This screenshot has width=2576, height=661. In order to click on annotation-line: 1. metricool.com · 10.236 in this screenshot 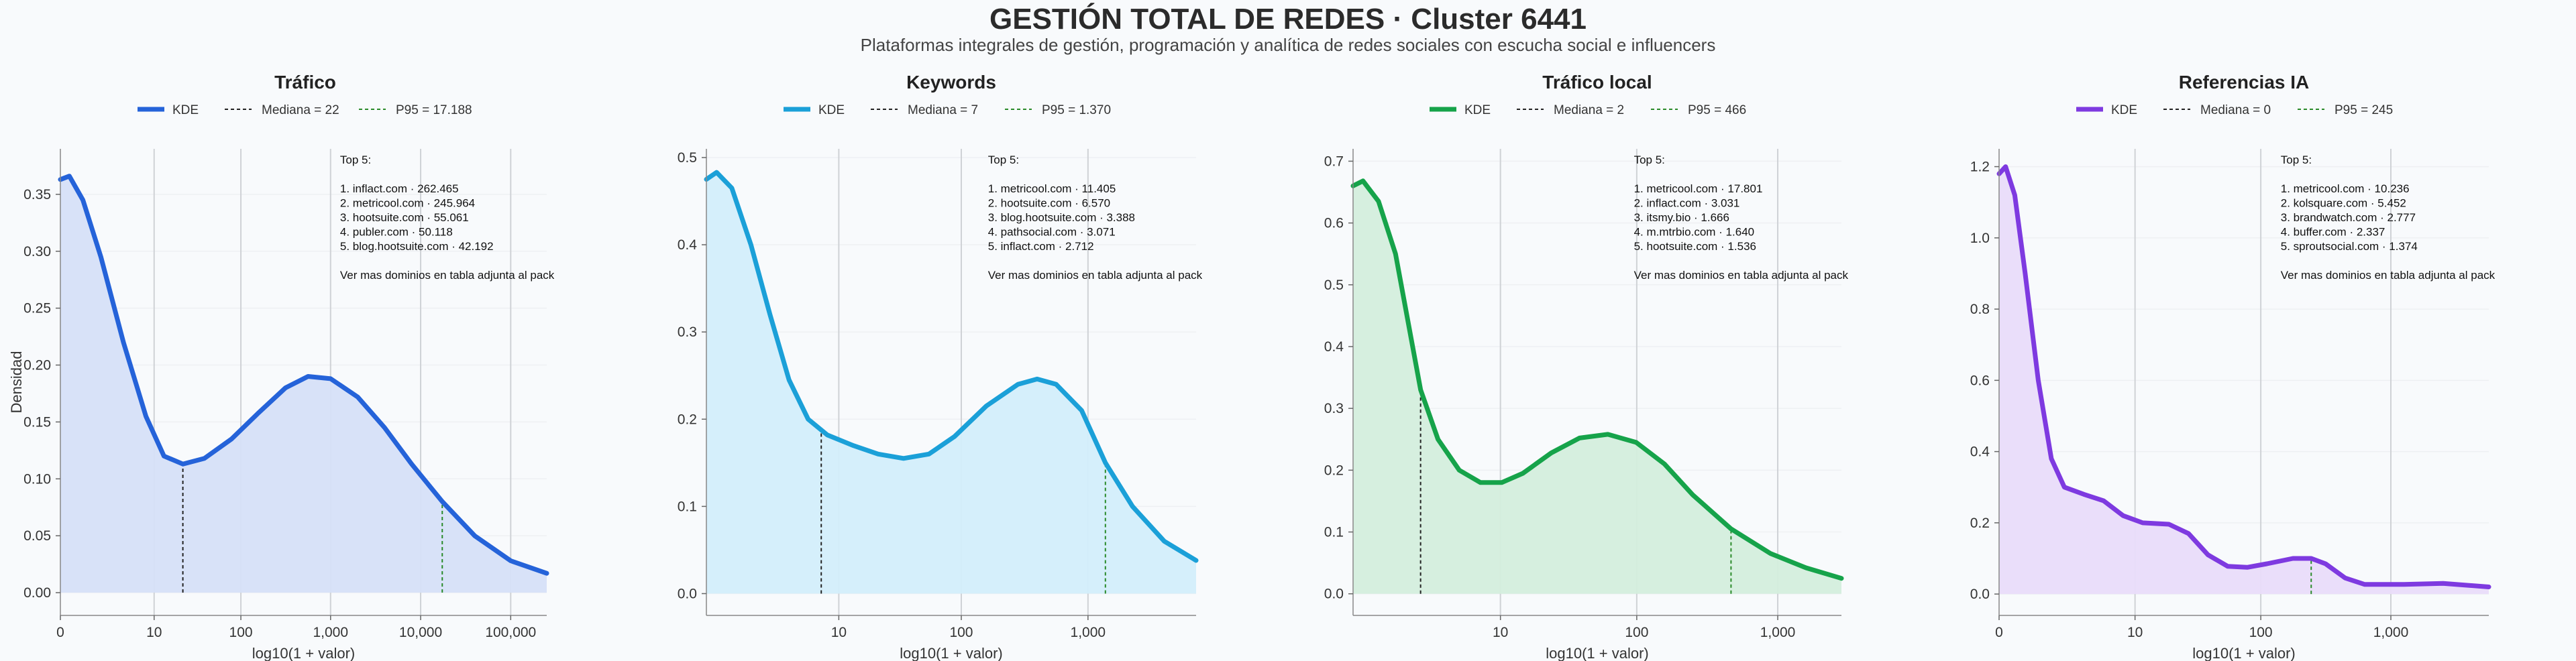, I will do `click(2345, 188)`.